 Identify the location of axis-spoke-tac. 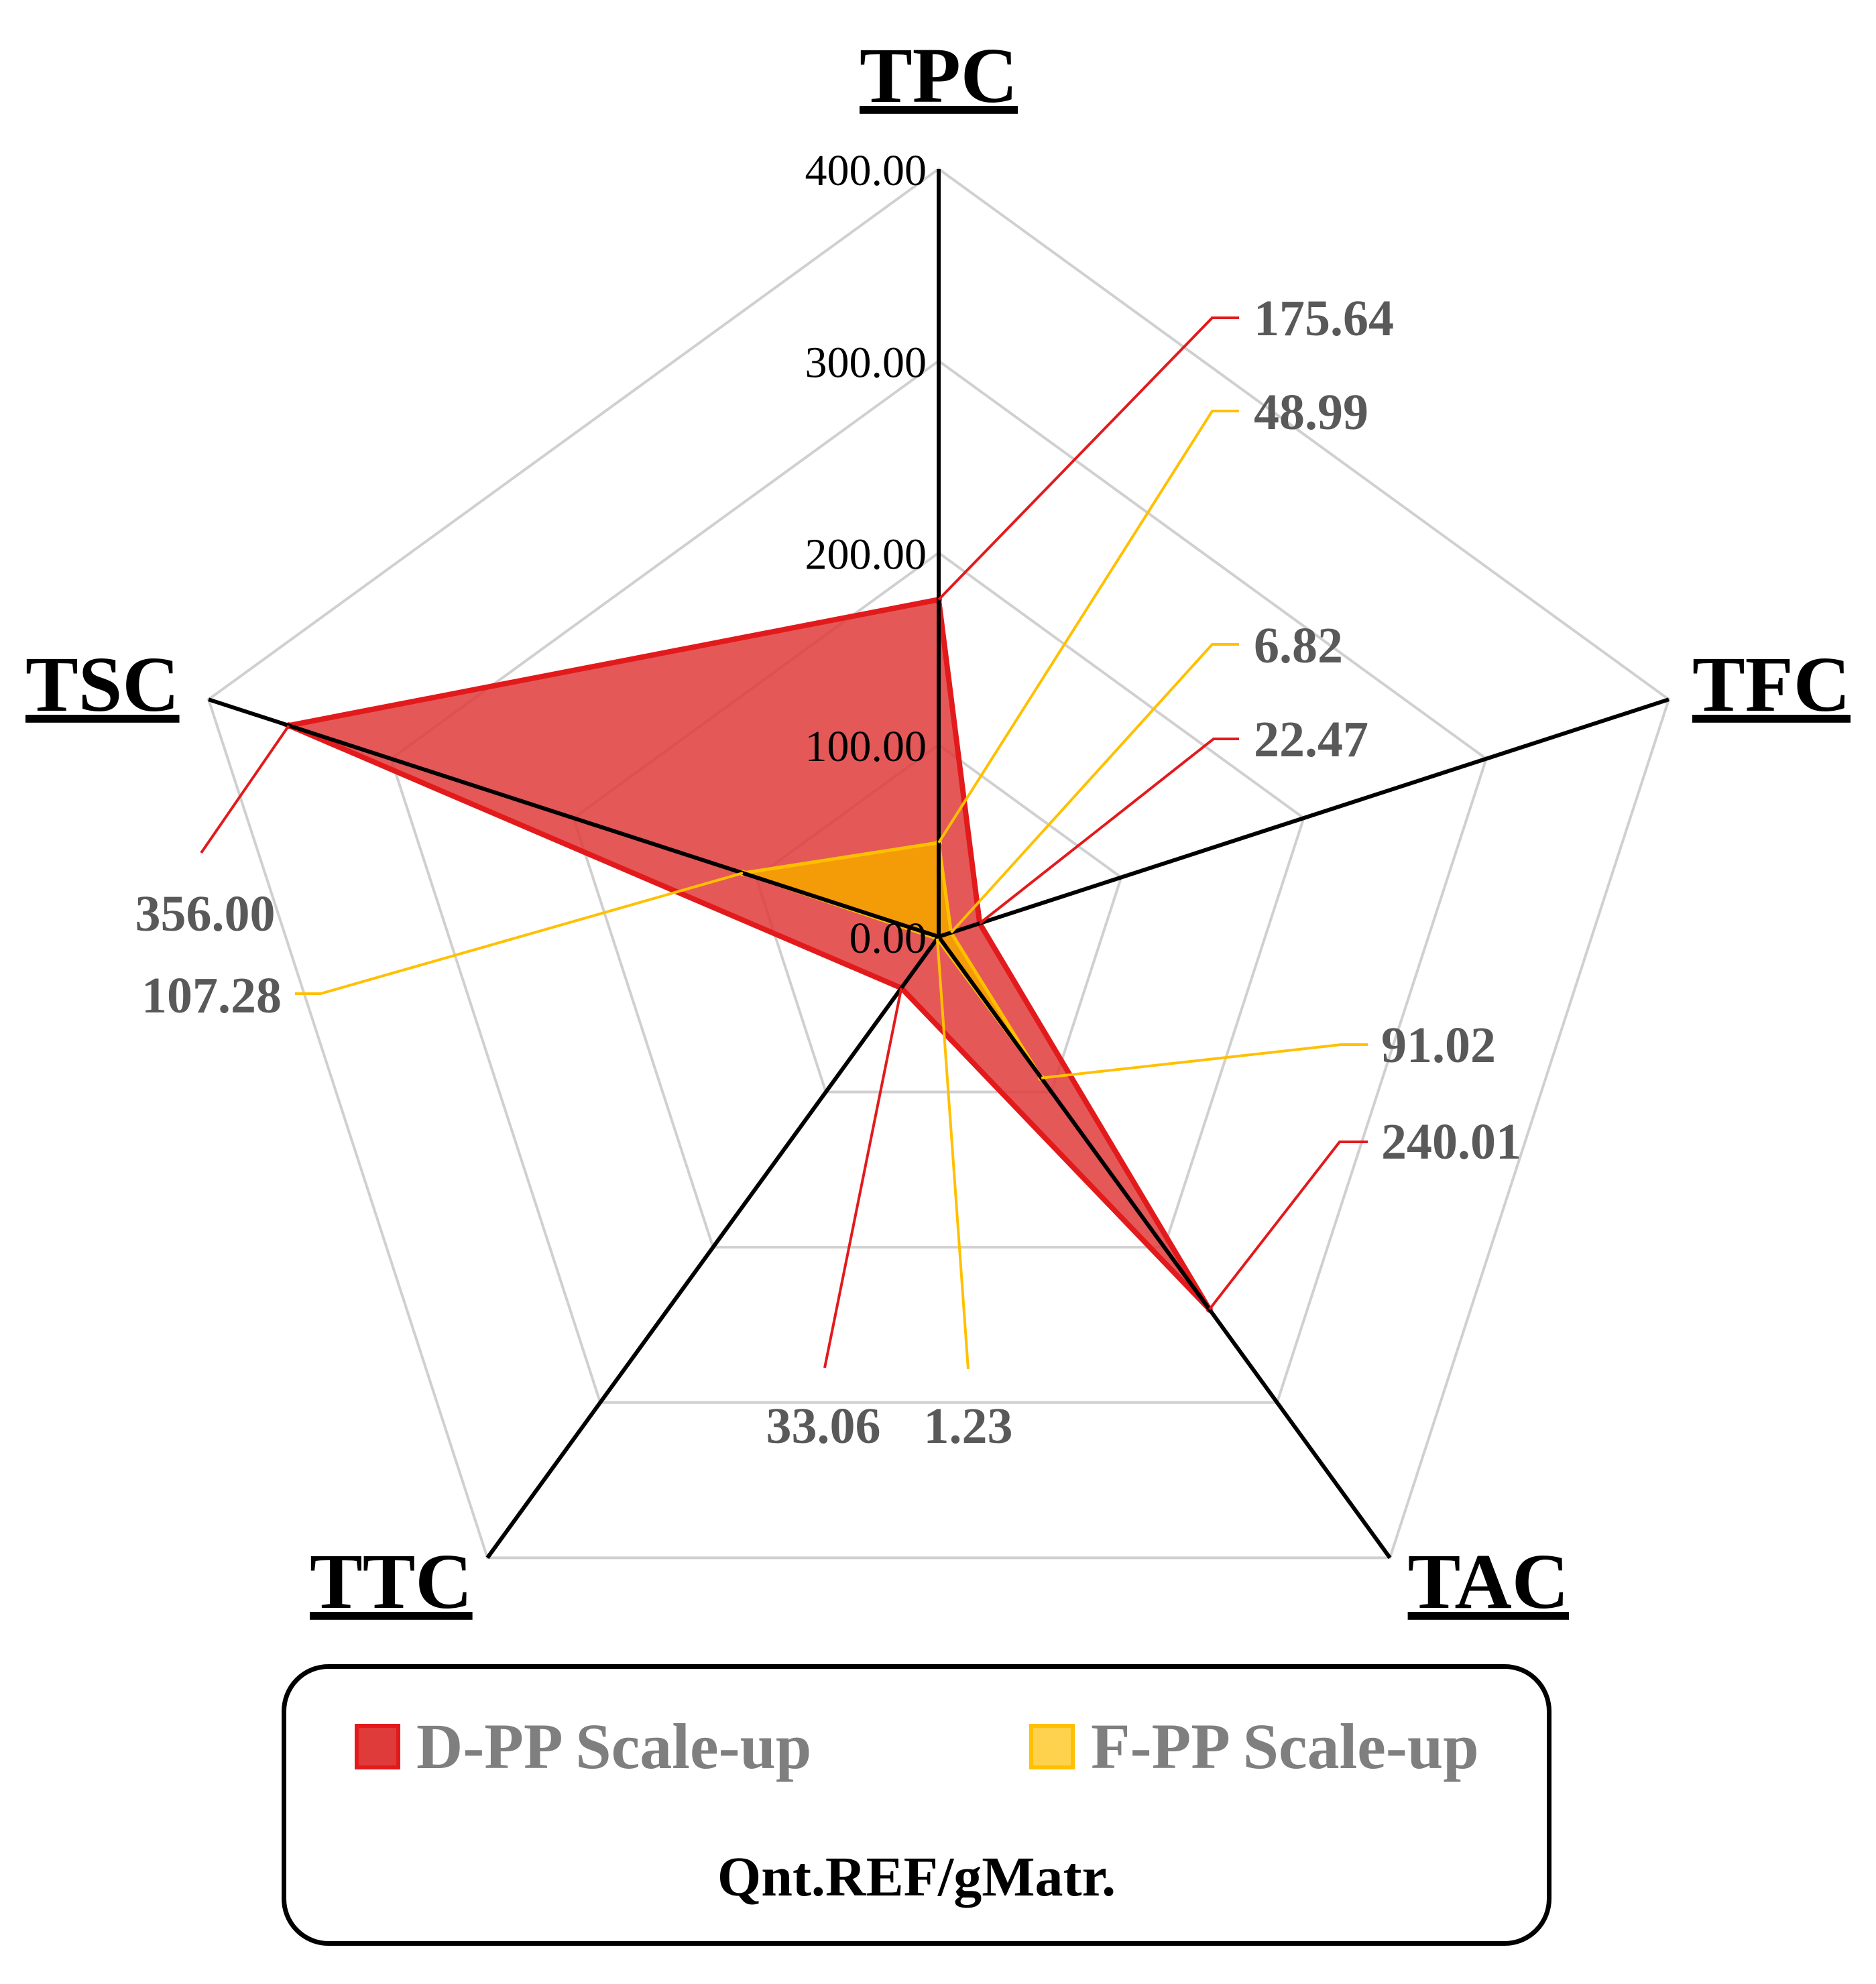
(1164, 1247).